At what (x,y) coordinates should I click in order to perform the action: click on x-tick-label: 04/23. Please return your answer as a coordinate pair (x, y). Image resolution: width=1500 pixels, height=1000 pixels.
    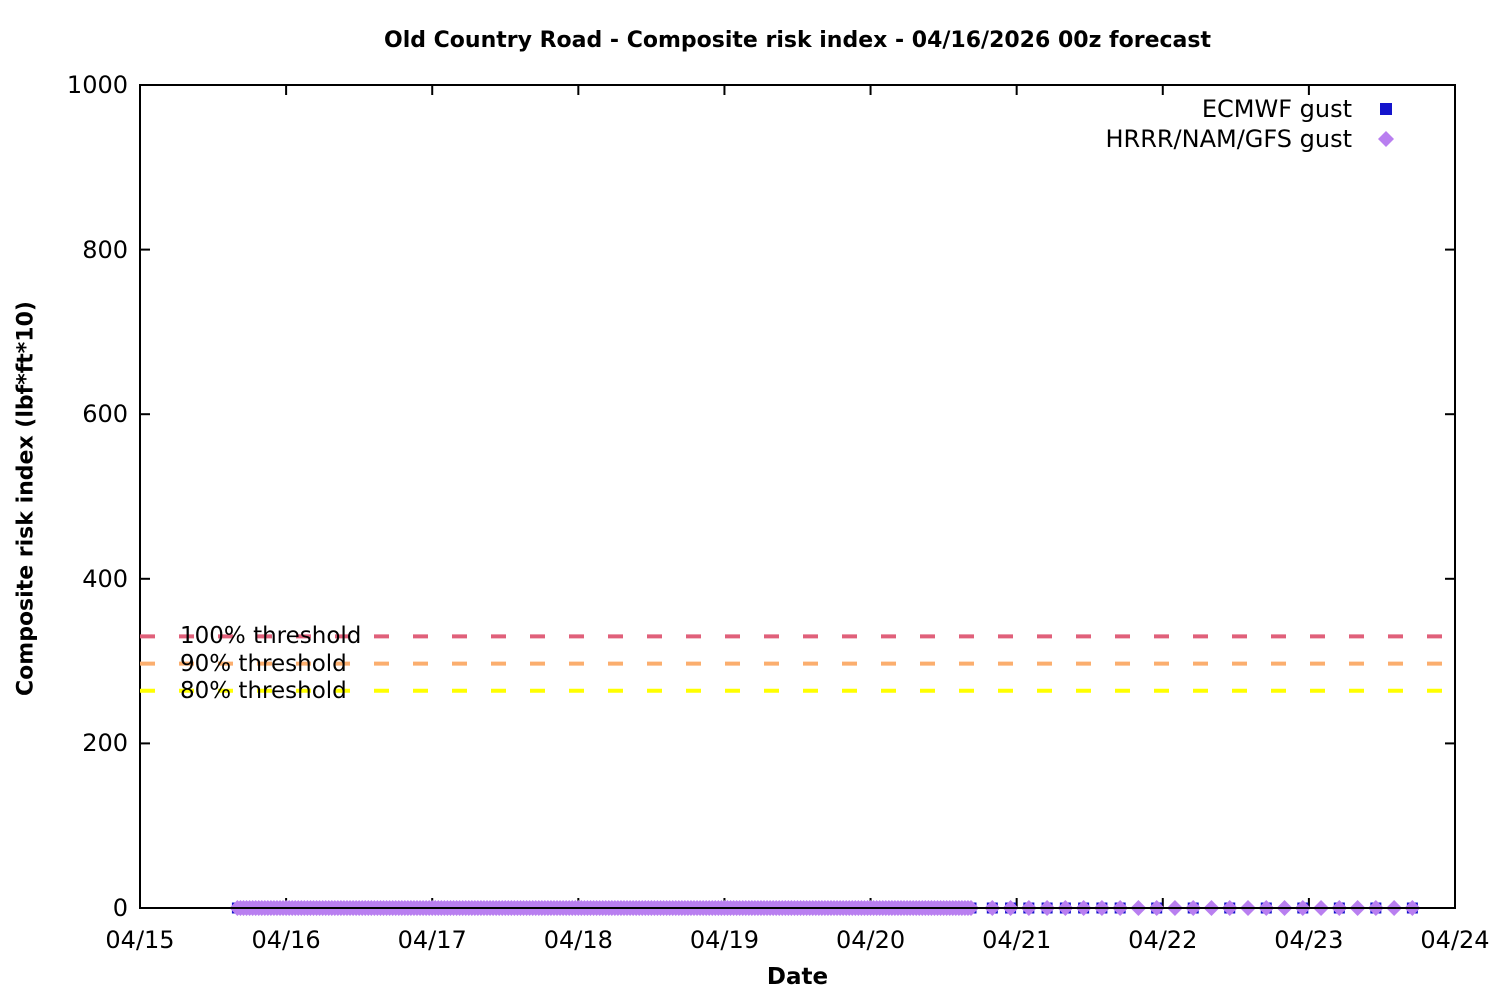
    Looking at the image, I should click on (1309, 940).